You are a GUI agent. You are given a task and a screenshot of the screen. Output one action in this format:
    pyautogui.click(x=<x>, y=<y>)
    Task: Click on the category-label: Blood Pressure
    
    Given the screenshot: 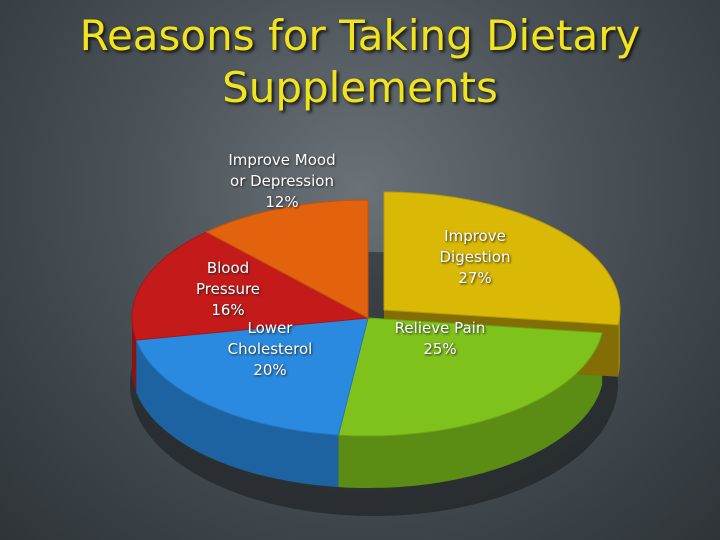 What is the action you would take?
    pyautogui.click(x=228, y=278)
    